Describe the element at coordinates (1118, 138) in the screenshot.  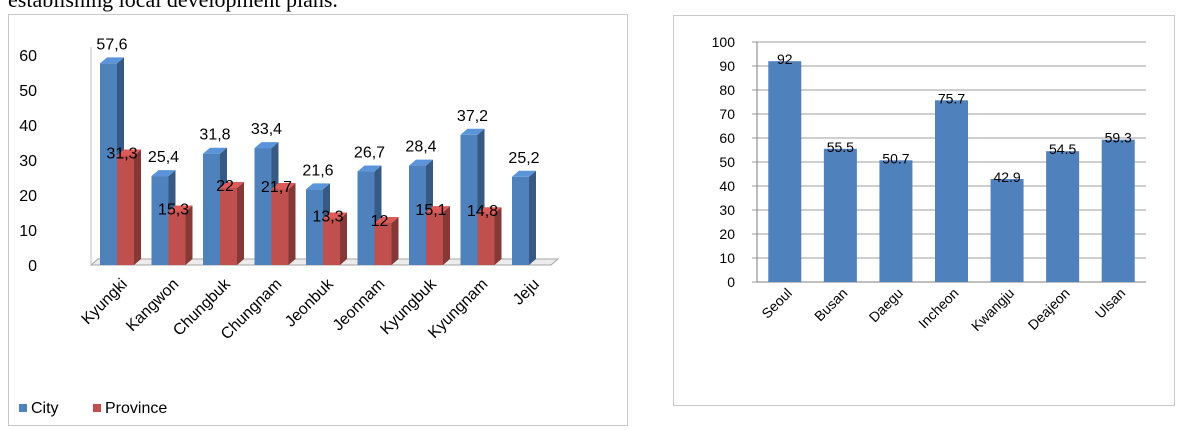
I see `data-label: 59.3` at that location.